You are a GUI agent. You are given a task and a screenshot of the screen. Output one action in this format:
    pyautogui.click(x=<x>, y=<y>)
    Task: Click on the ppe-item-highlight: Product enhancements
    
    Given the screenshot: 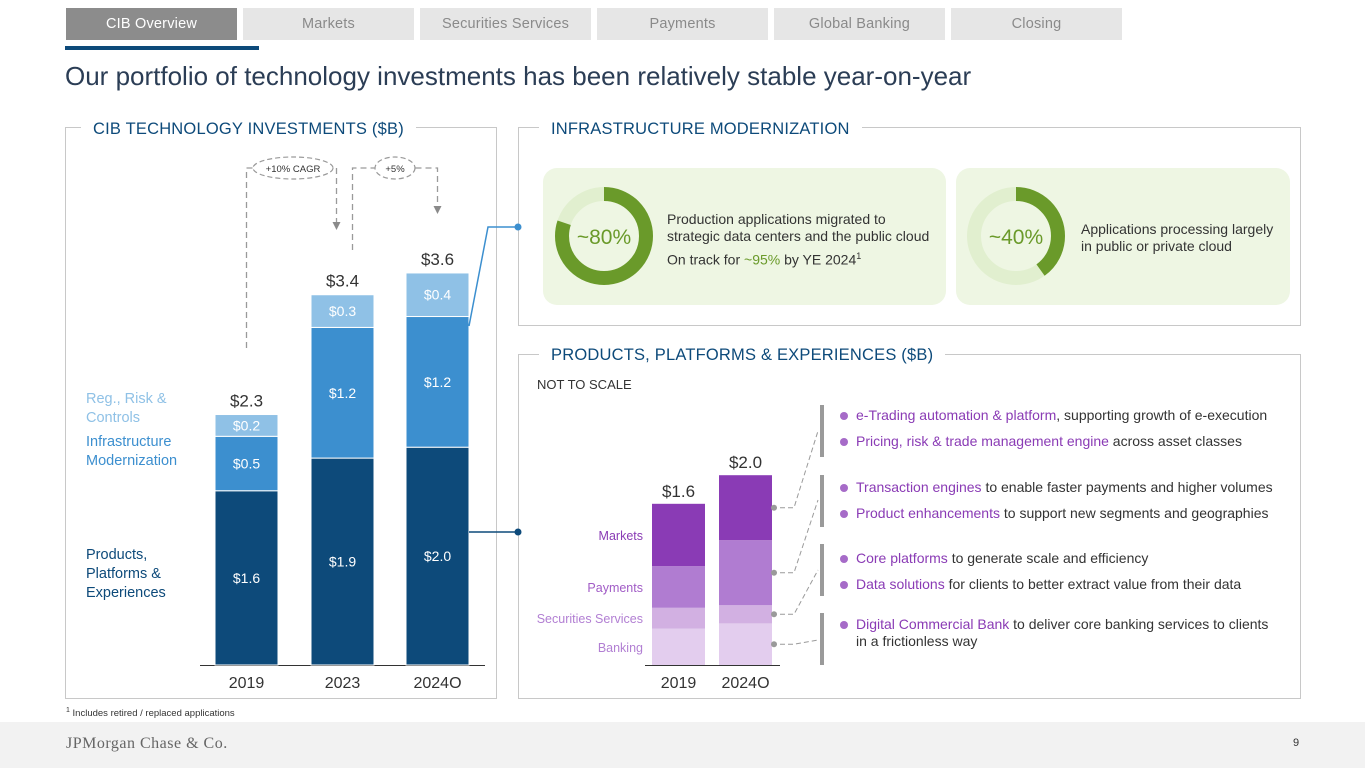 What is the action you would take?
    pyautogui.click(x=928, y=513)
    